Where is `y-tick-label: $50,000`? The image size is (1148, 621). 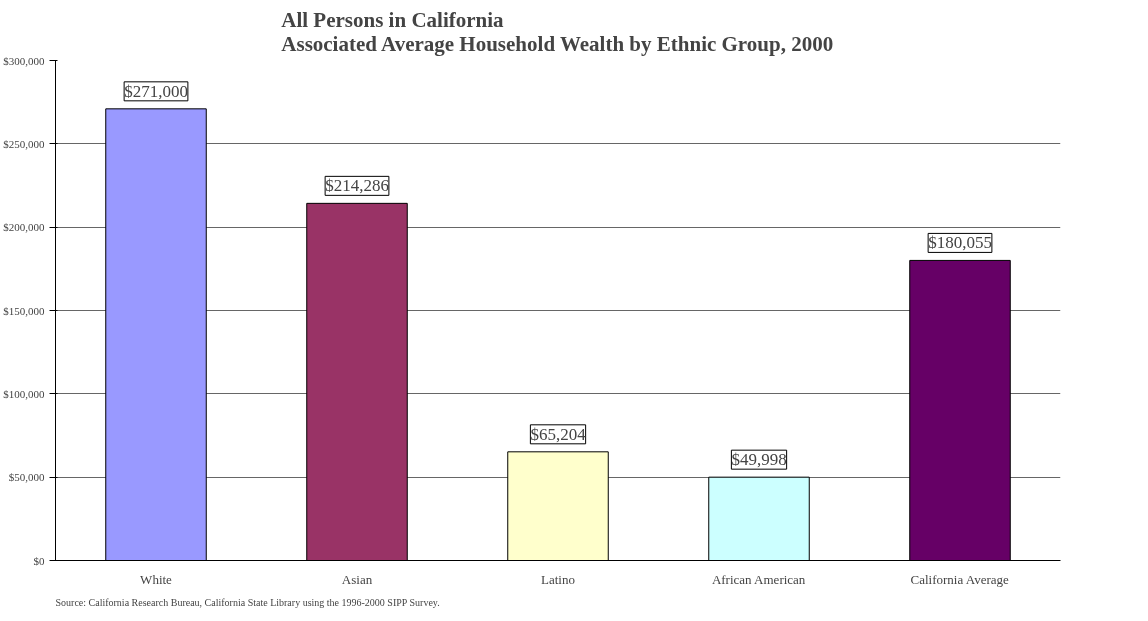 y-tick-label: $50,000 is located at coordinates (26, 477).